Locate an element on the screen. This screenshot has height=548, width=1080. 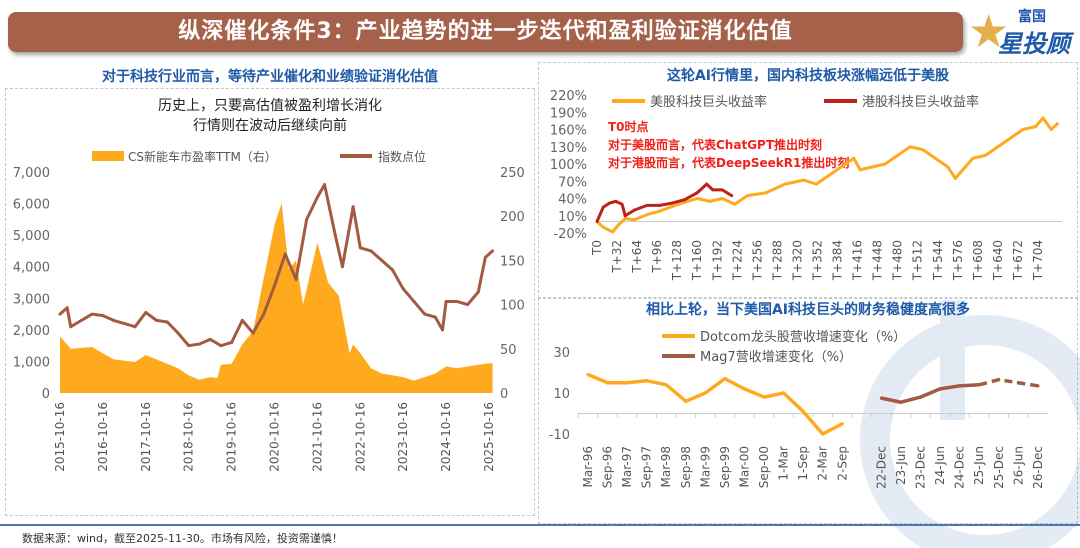
ai-x-tick-label: T+192 is located at coordinates (717, 260).